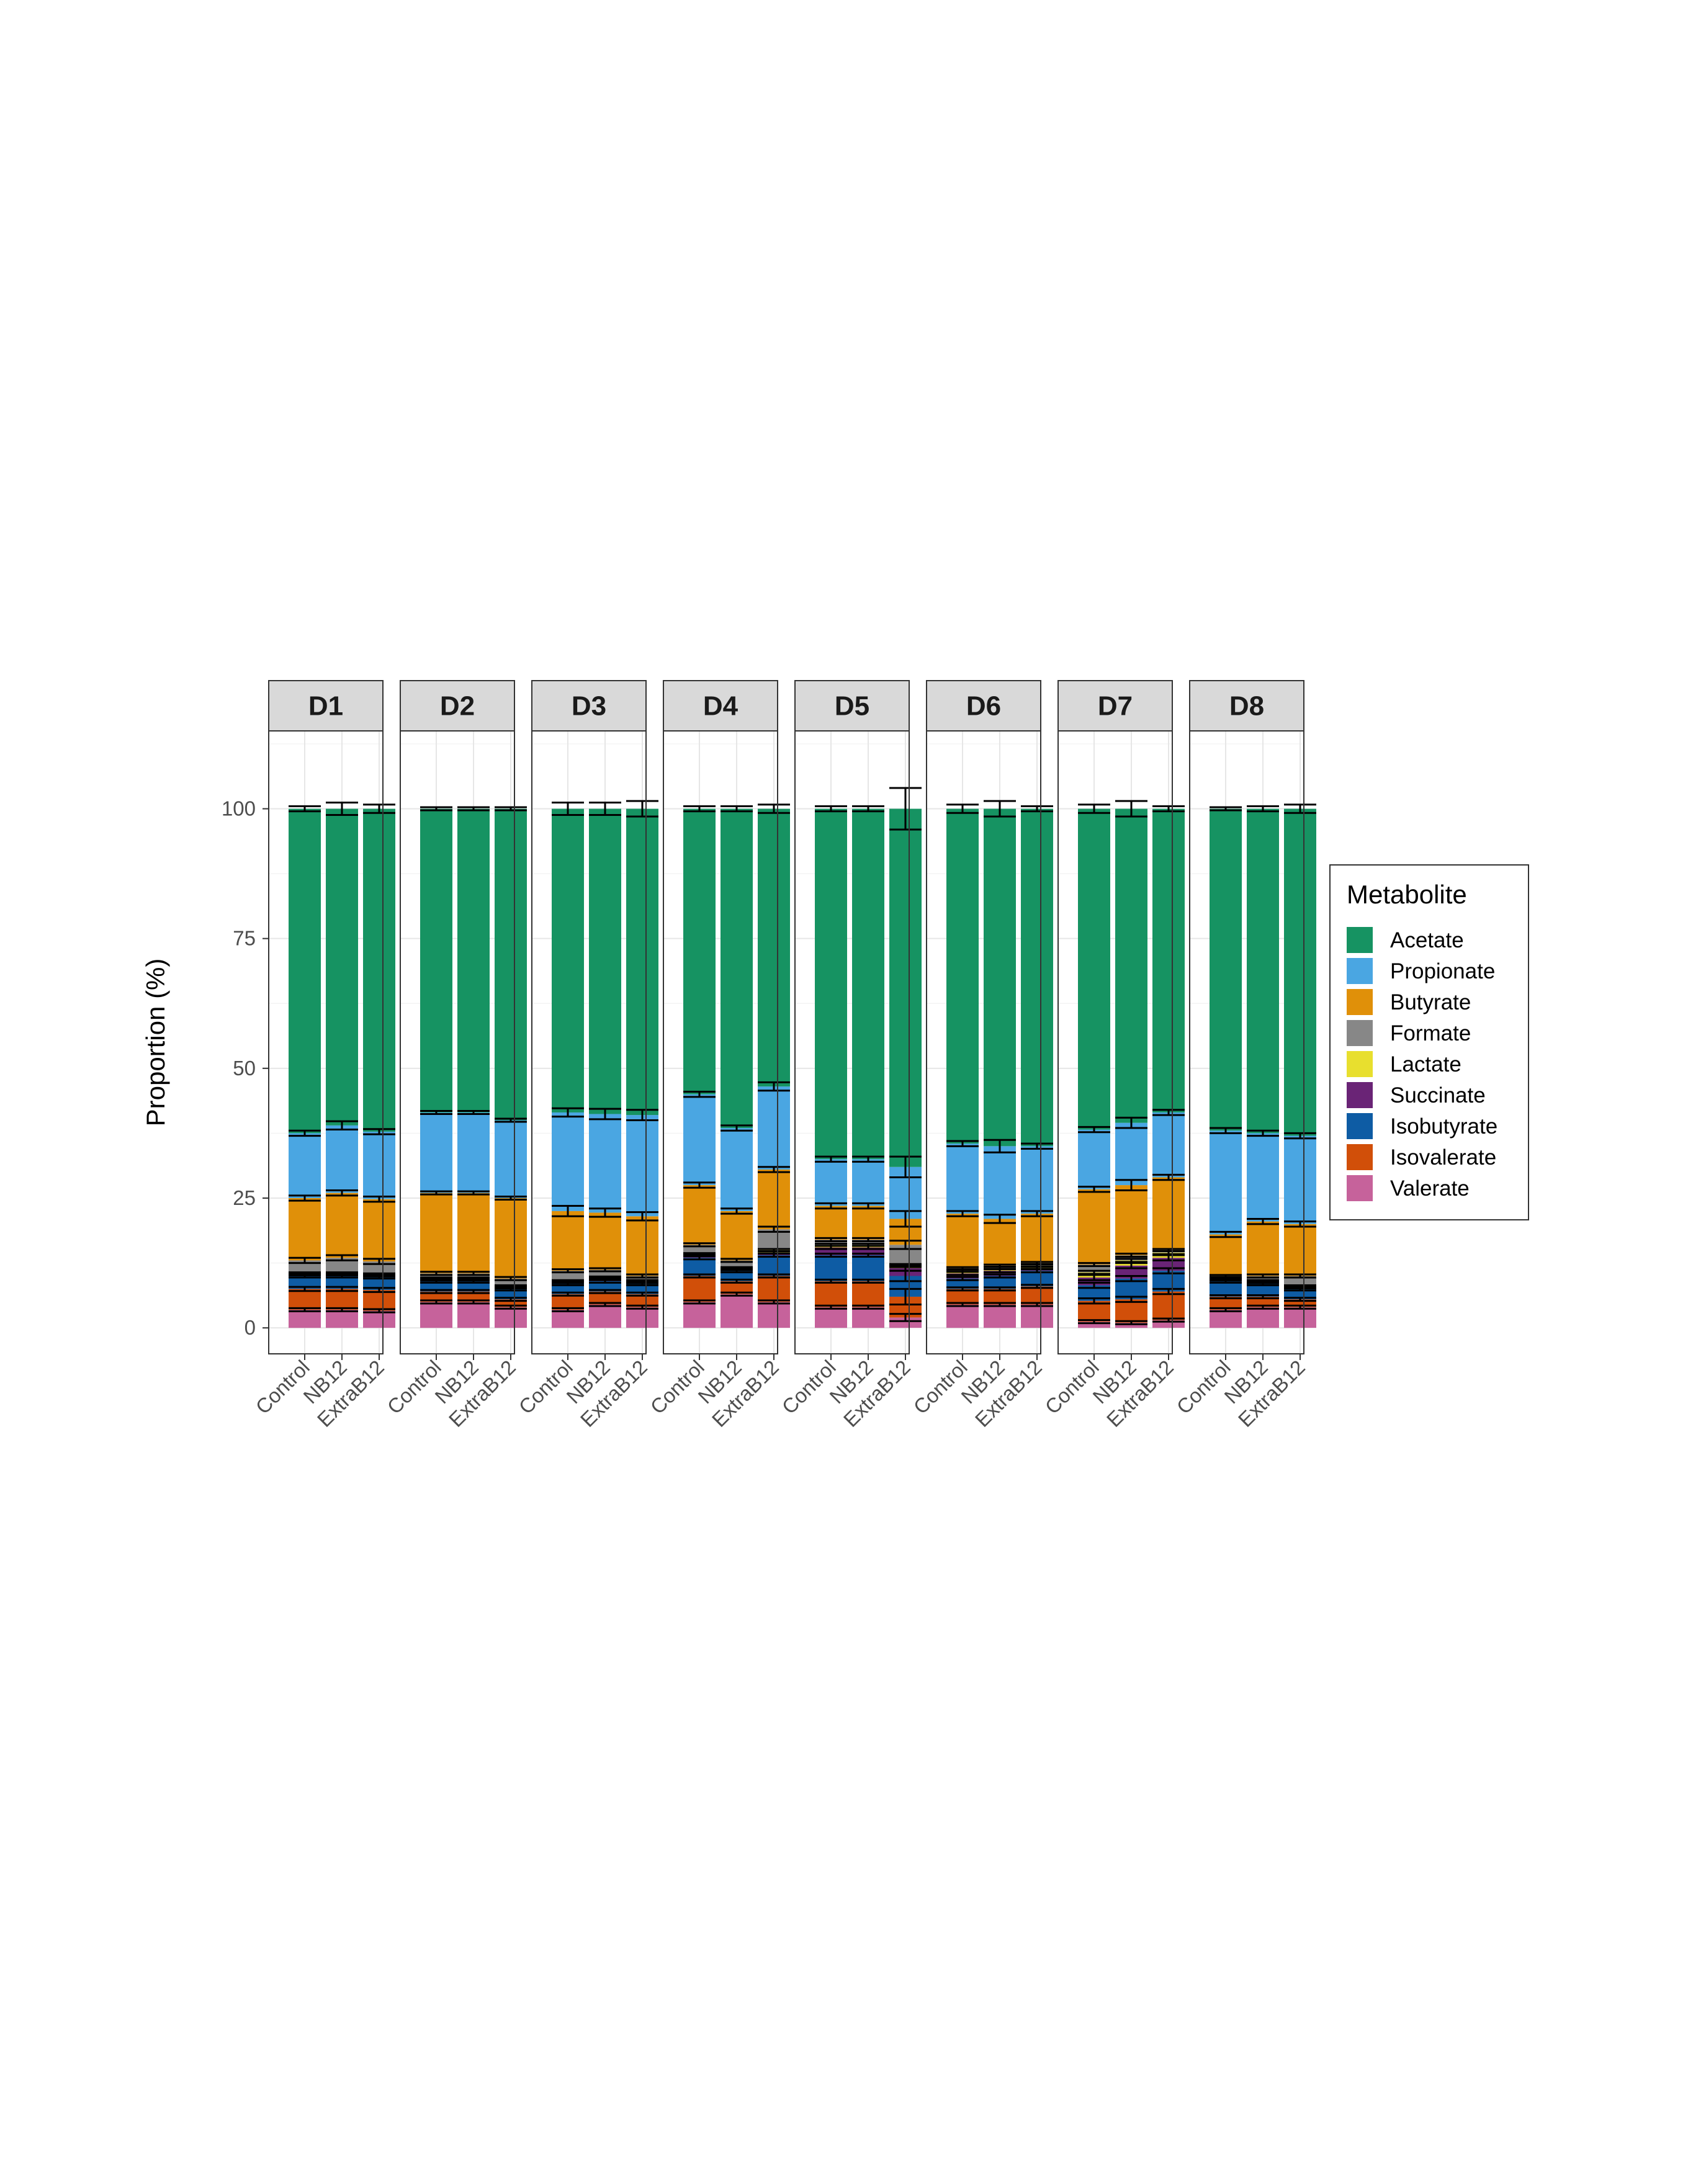 The height and width of the screenshot is (2184, 1688). I want to click on legend-item-isobutyrate: Isobutyrate, so click(1422, 1126).